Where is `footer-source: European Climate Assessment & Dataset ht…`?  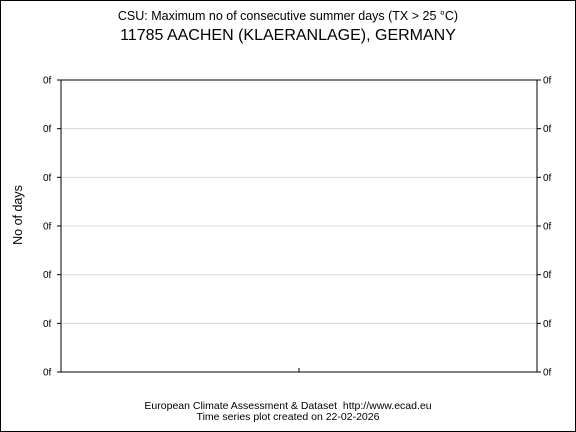 footer-source: European Climate Assessment & Dataset ht… is located at coordinates (288, 406).